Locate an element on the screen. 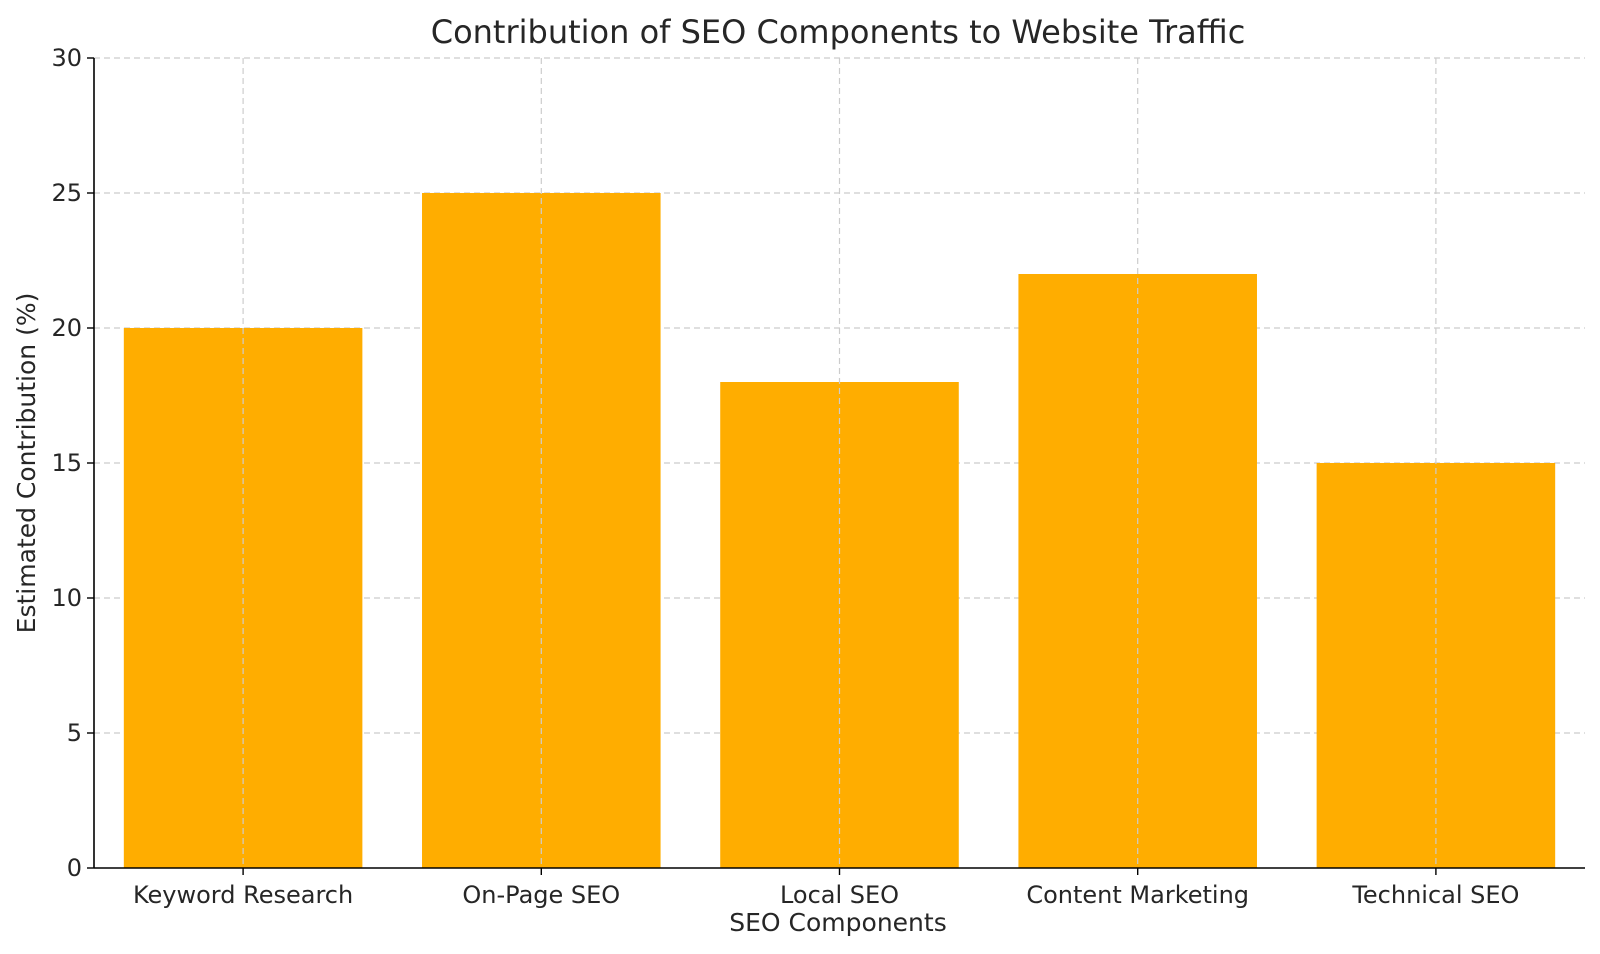  x-tick-label: Content Marketing is located at coordinates (1137, 895).